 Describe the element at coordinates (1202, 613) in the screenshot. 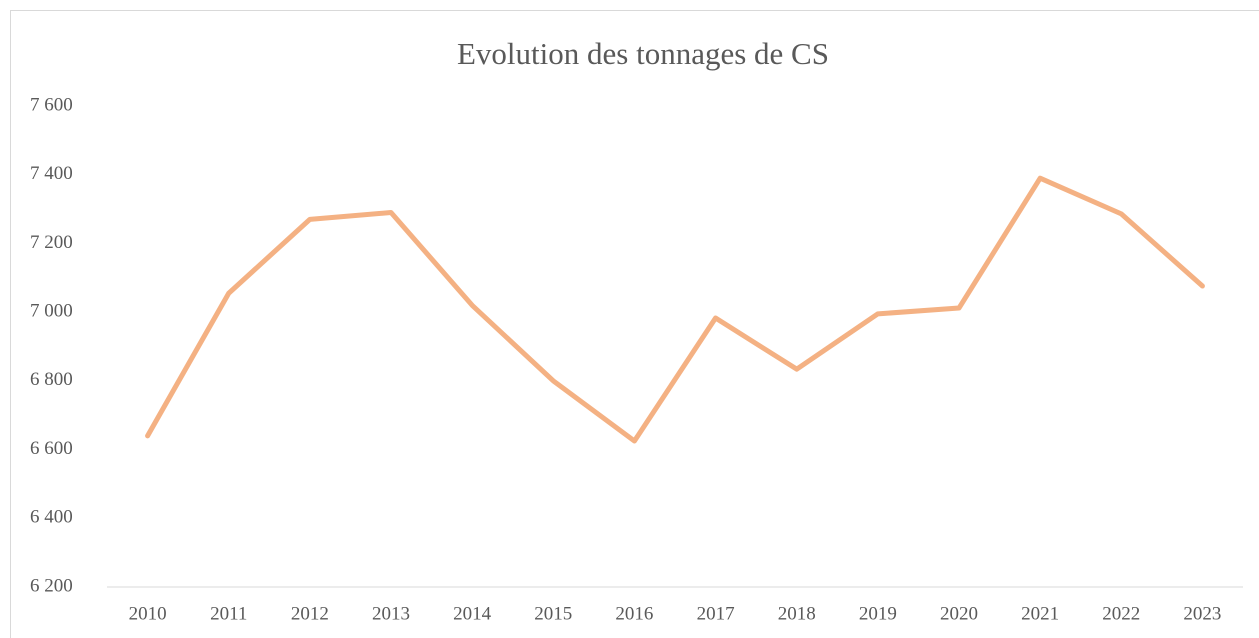

I see `x-tick-label: 2023` at that location.